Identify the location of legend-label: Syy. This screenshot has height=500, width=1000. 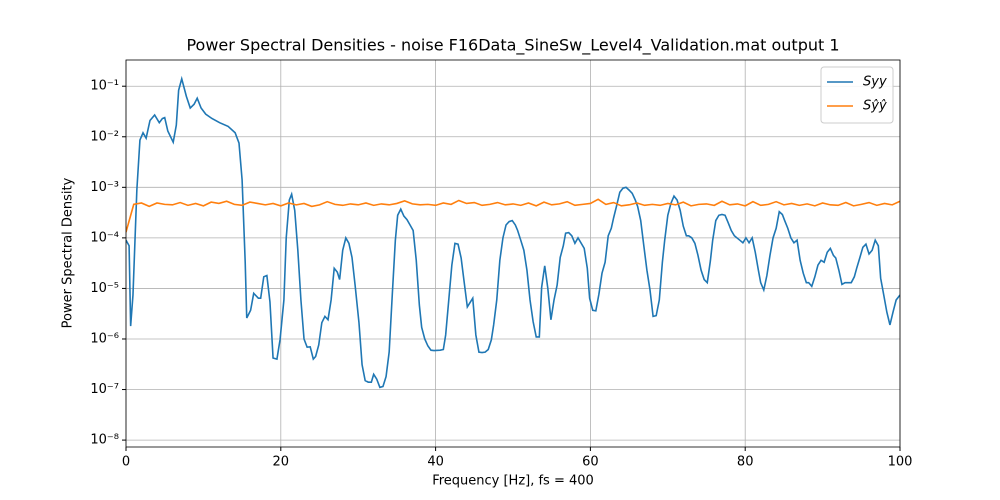
(875, 82).